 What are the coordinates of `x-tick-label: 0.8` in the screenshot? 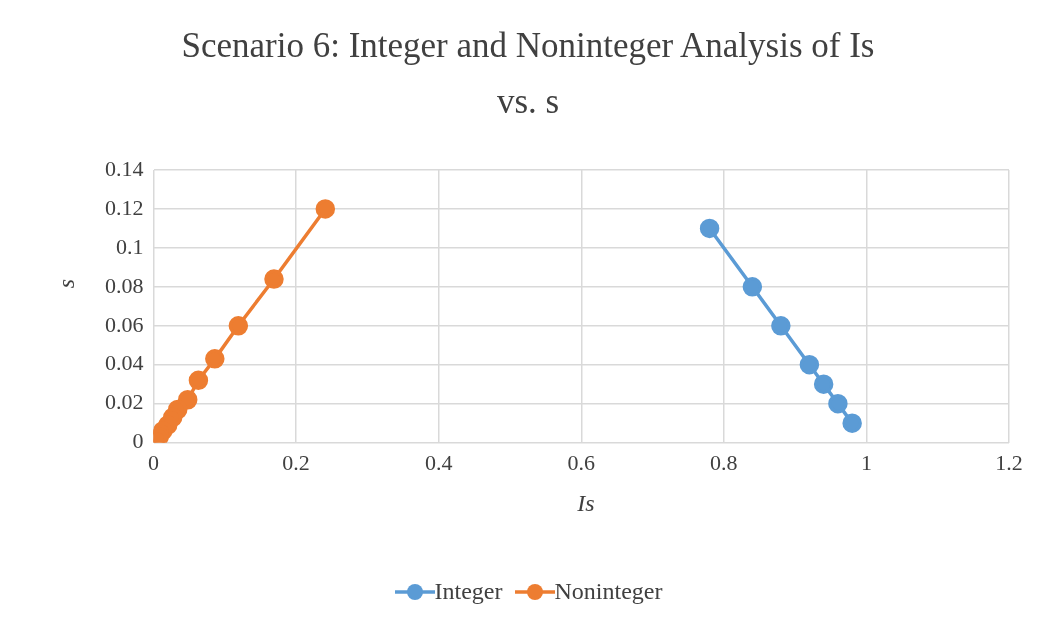 It's located at (724, 462).